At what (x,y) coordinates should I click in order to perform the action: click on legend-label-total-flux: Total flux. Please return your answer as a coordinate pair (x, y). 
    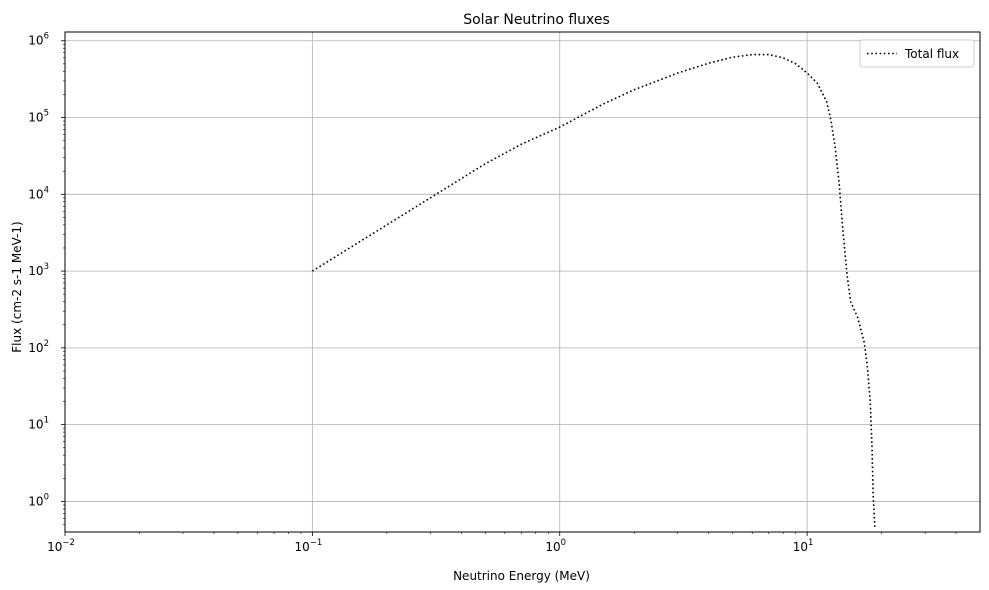
    Looking at the image, I should click on (931, 54).